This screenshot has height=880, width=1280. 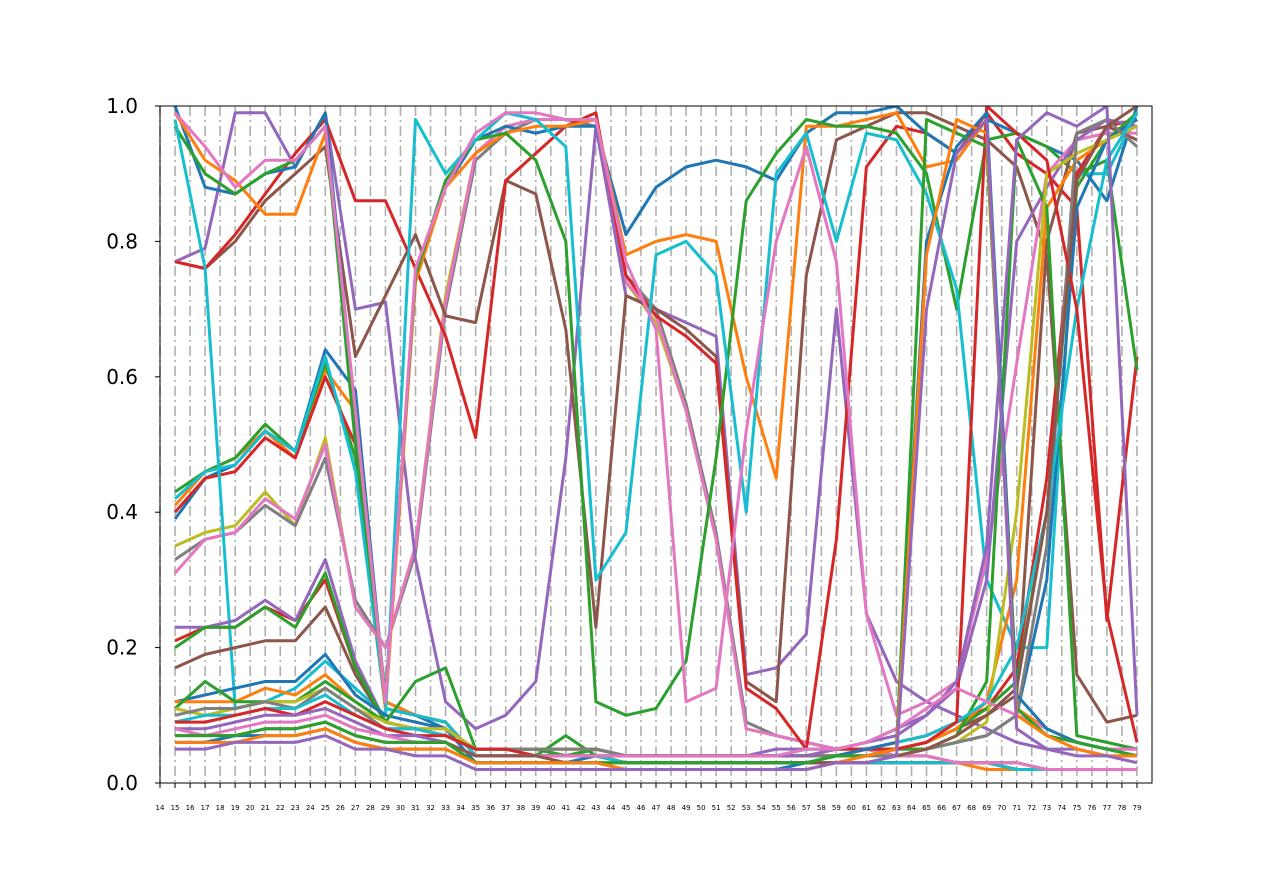 I want to click on x-tick-label-63: 63, so click(x=896, y=808).